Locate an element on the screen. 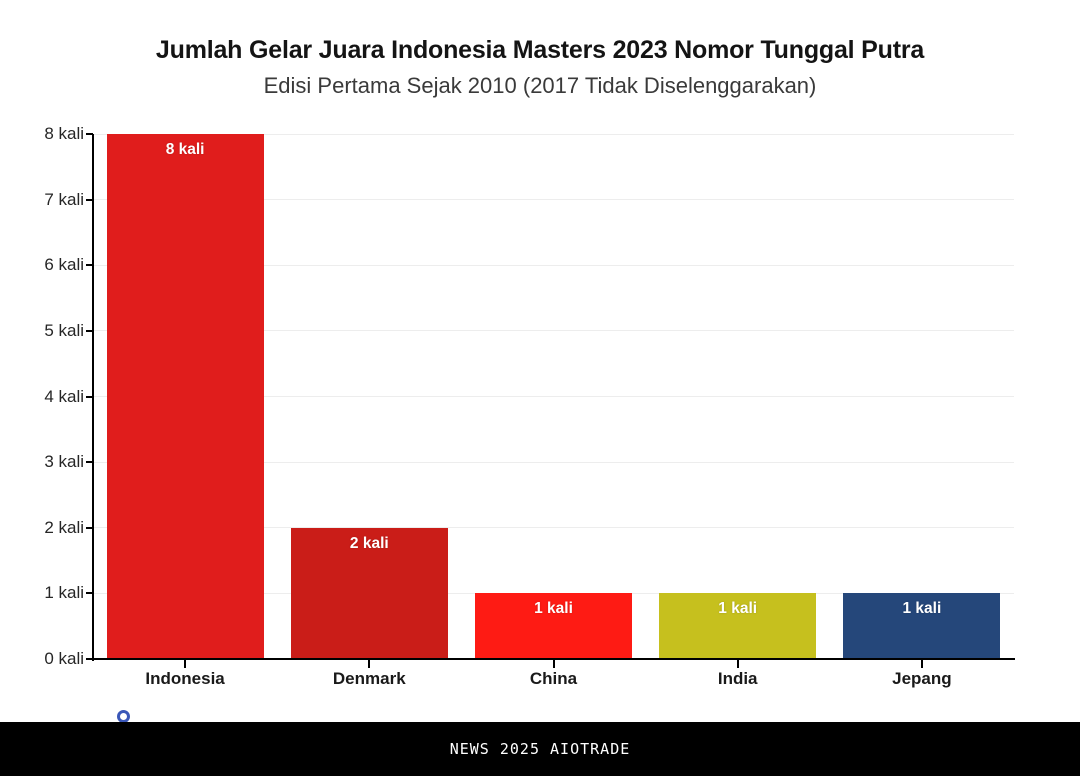 This screenshot has width=1080, height=776. bar-value-label: 2 kali is located at coordinates (369, 543).